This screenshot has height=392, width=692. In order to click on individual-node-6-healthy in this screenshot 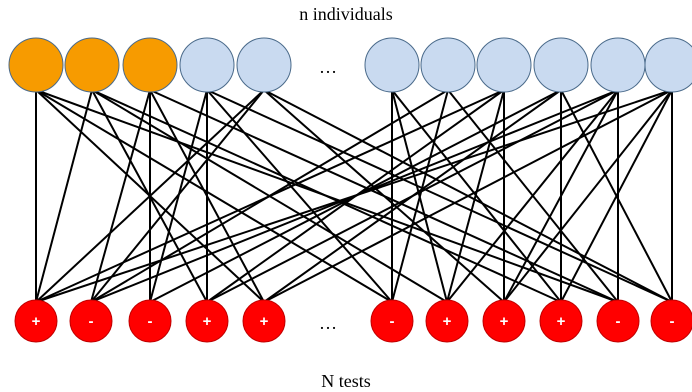, I will do `click(392, 65)`.